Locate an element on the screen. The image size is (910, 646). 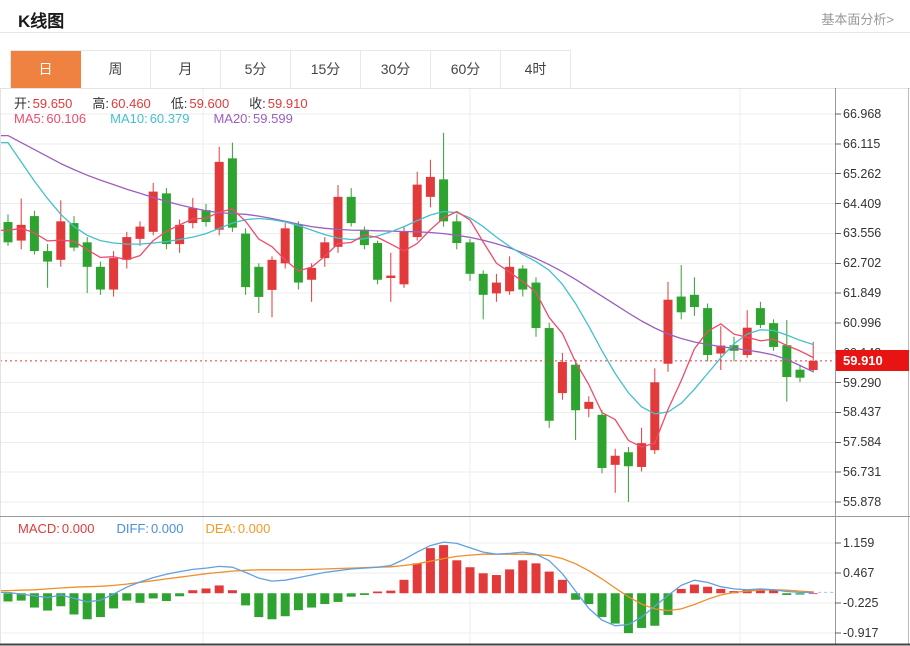
y-axis-label: 66.968 is located at coordinates (862, 114).